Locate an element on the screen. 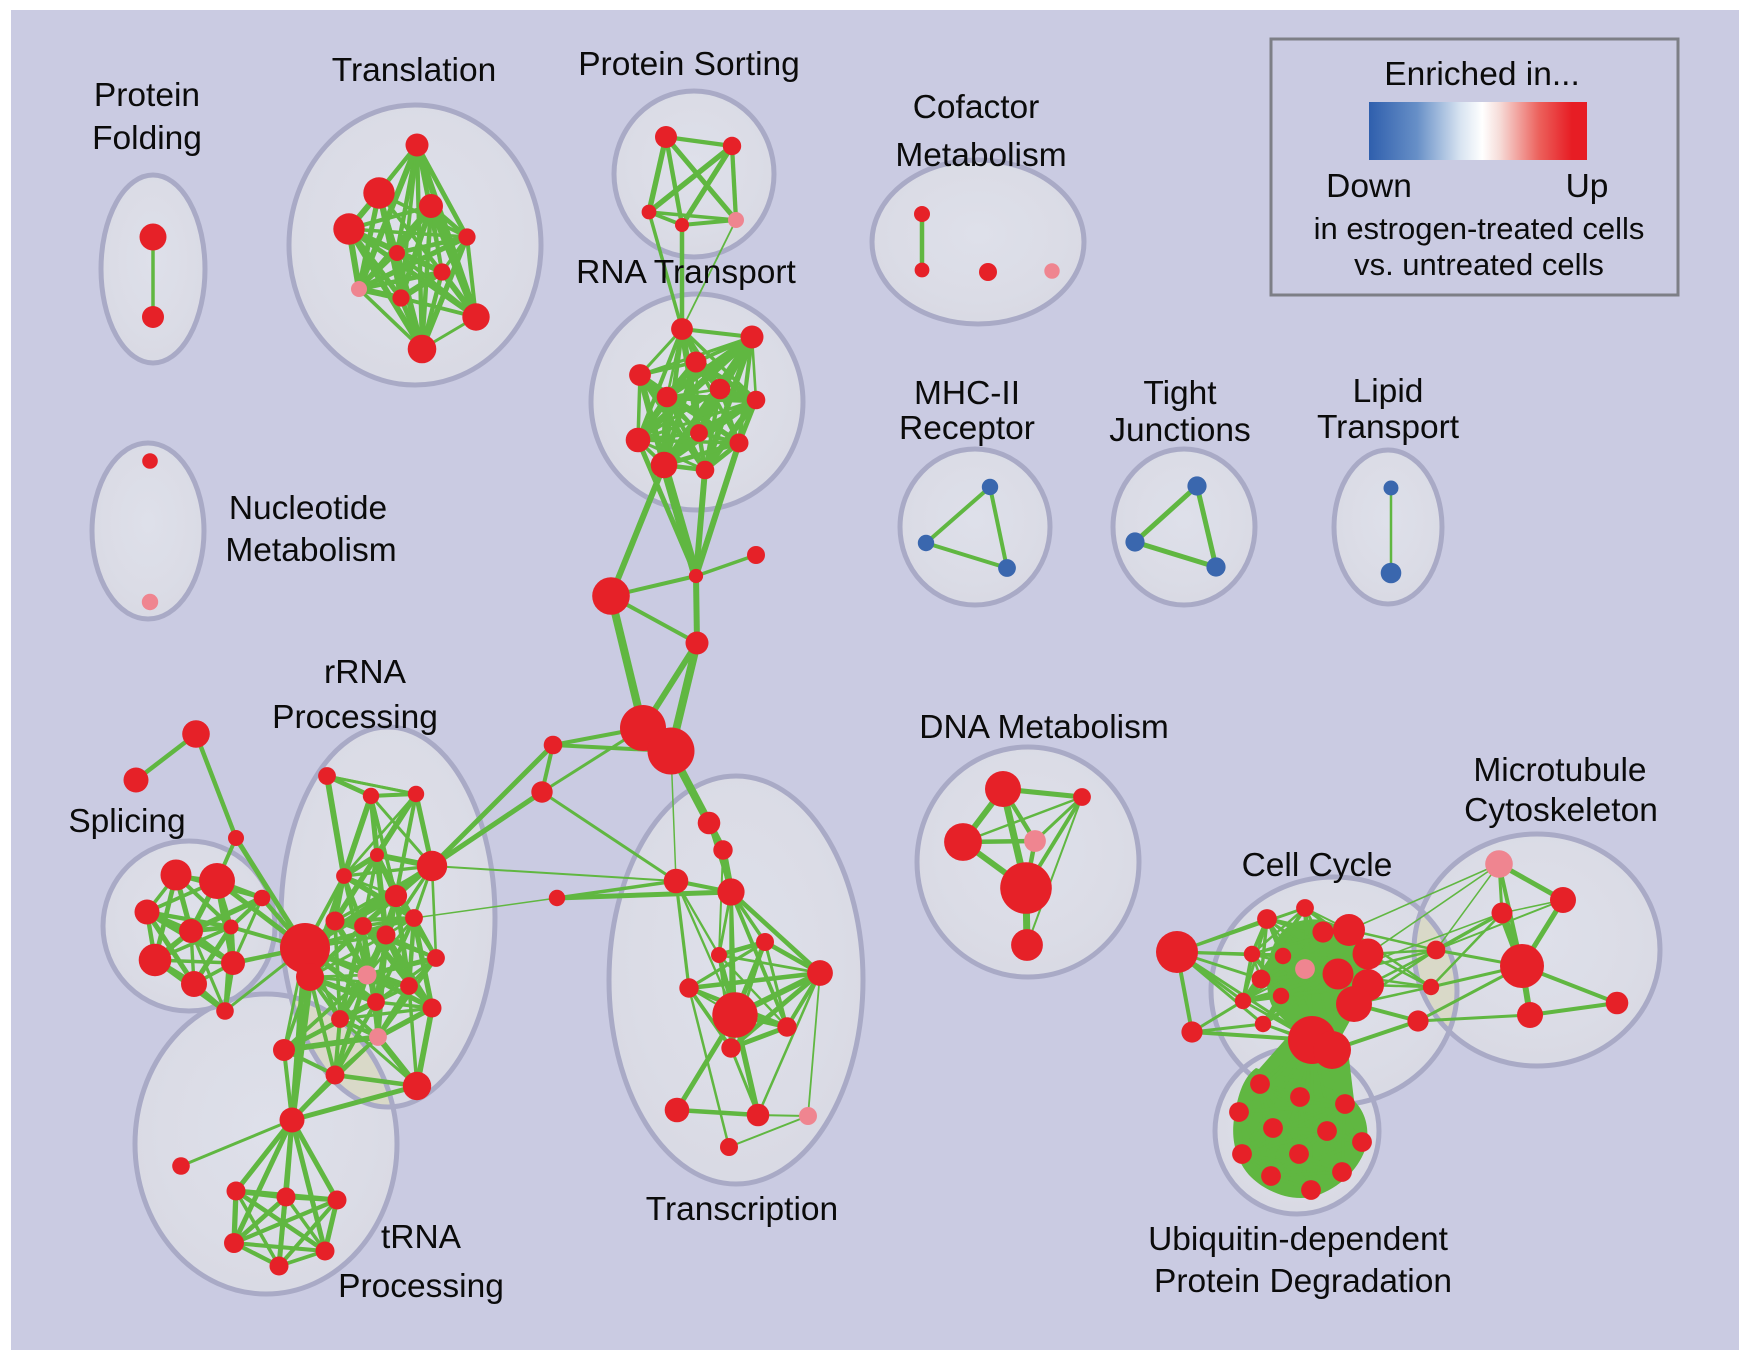 This screenshot has width=1750, height=1365. svg-text: Microtubule is located at coordinates (1559, 770).